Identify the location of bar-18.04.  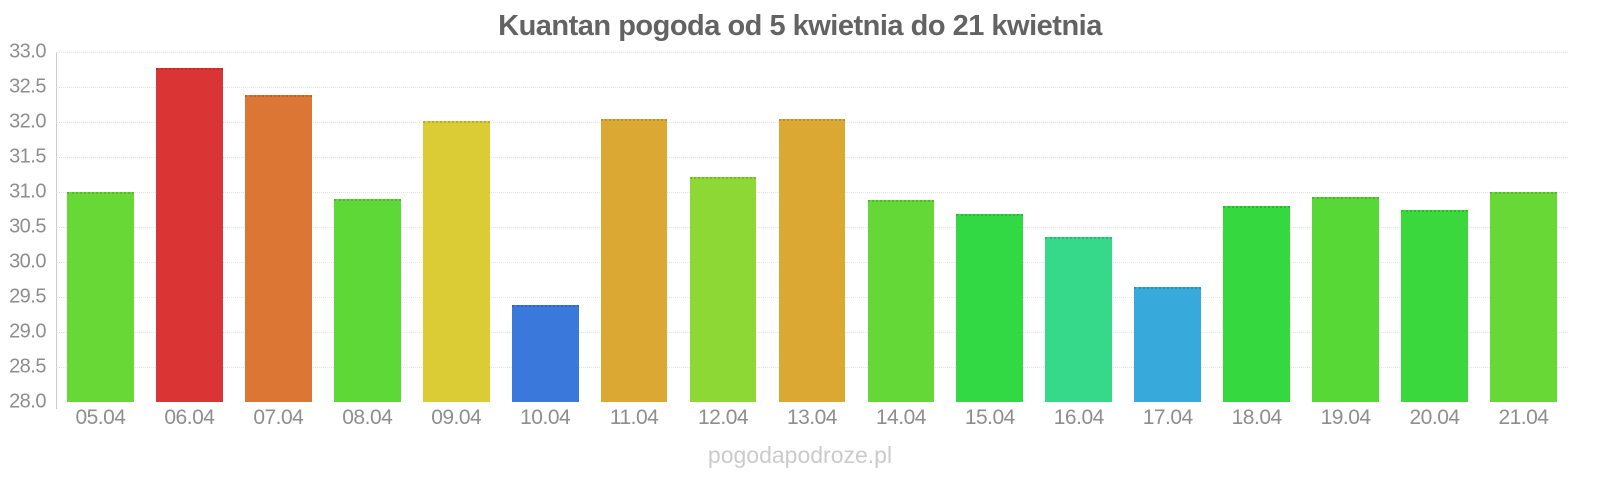
(1256, 304).